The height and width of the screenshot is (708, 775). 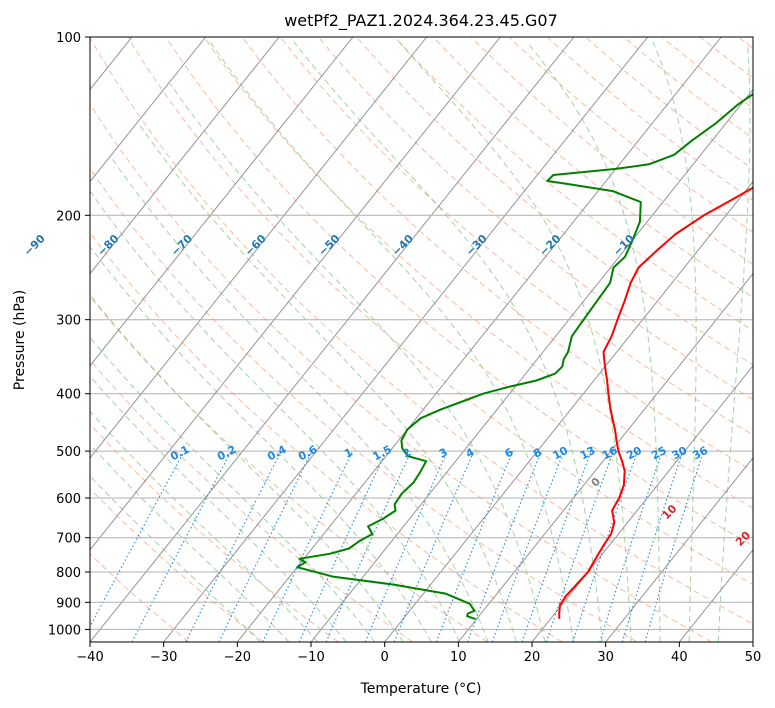 I want to click on x-tick-label: 20, so click(x=532, y=657).